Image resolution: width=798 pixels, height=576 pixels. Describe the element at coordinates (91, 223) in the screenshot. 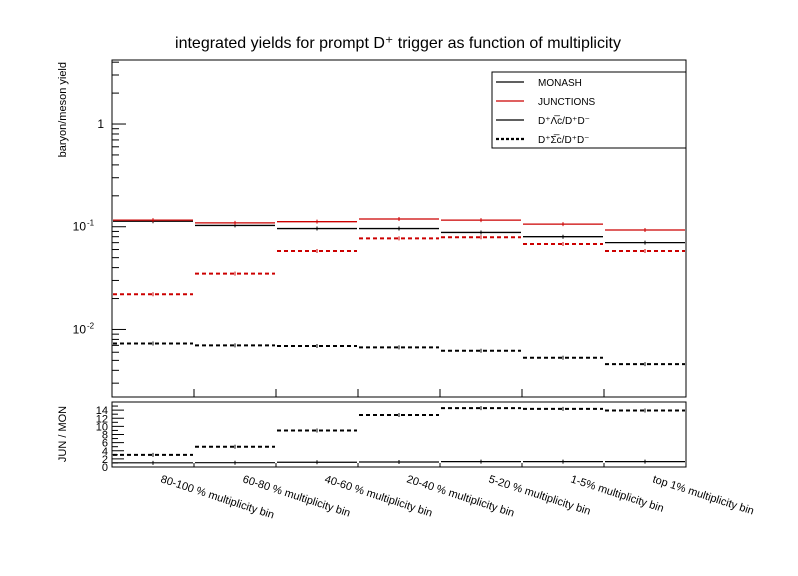

I see `y-tick-label-exponent: -1` at that location.